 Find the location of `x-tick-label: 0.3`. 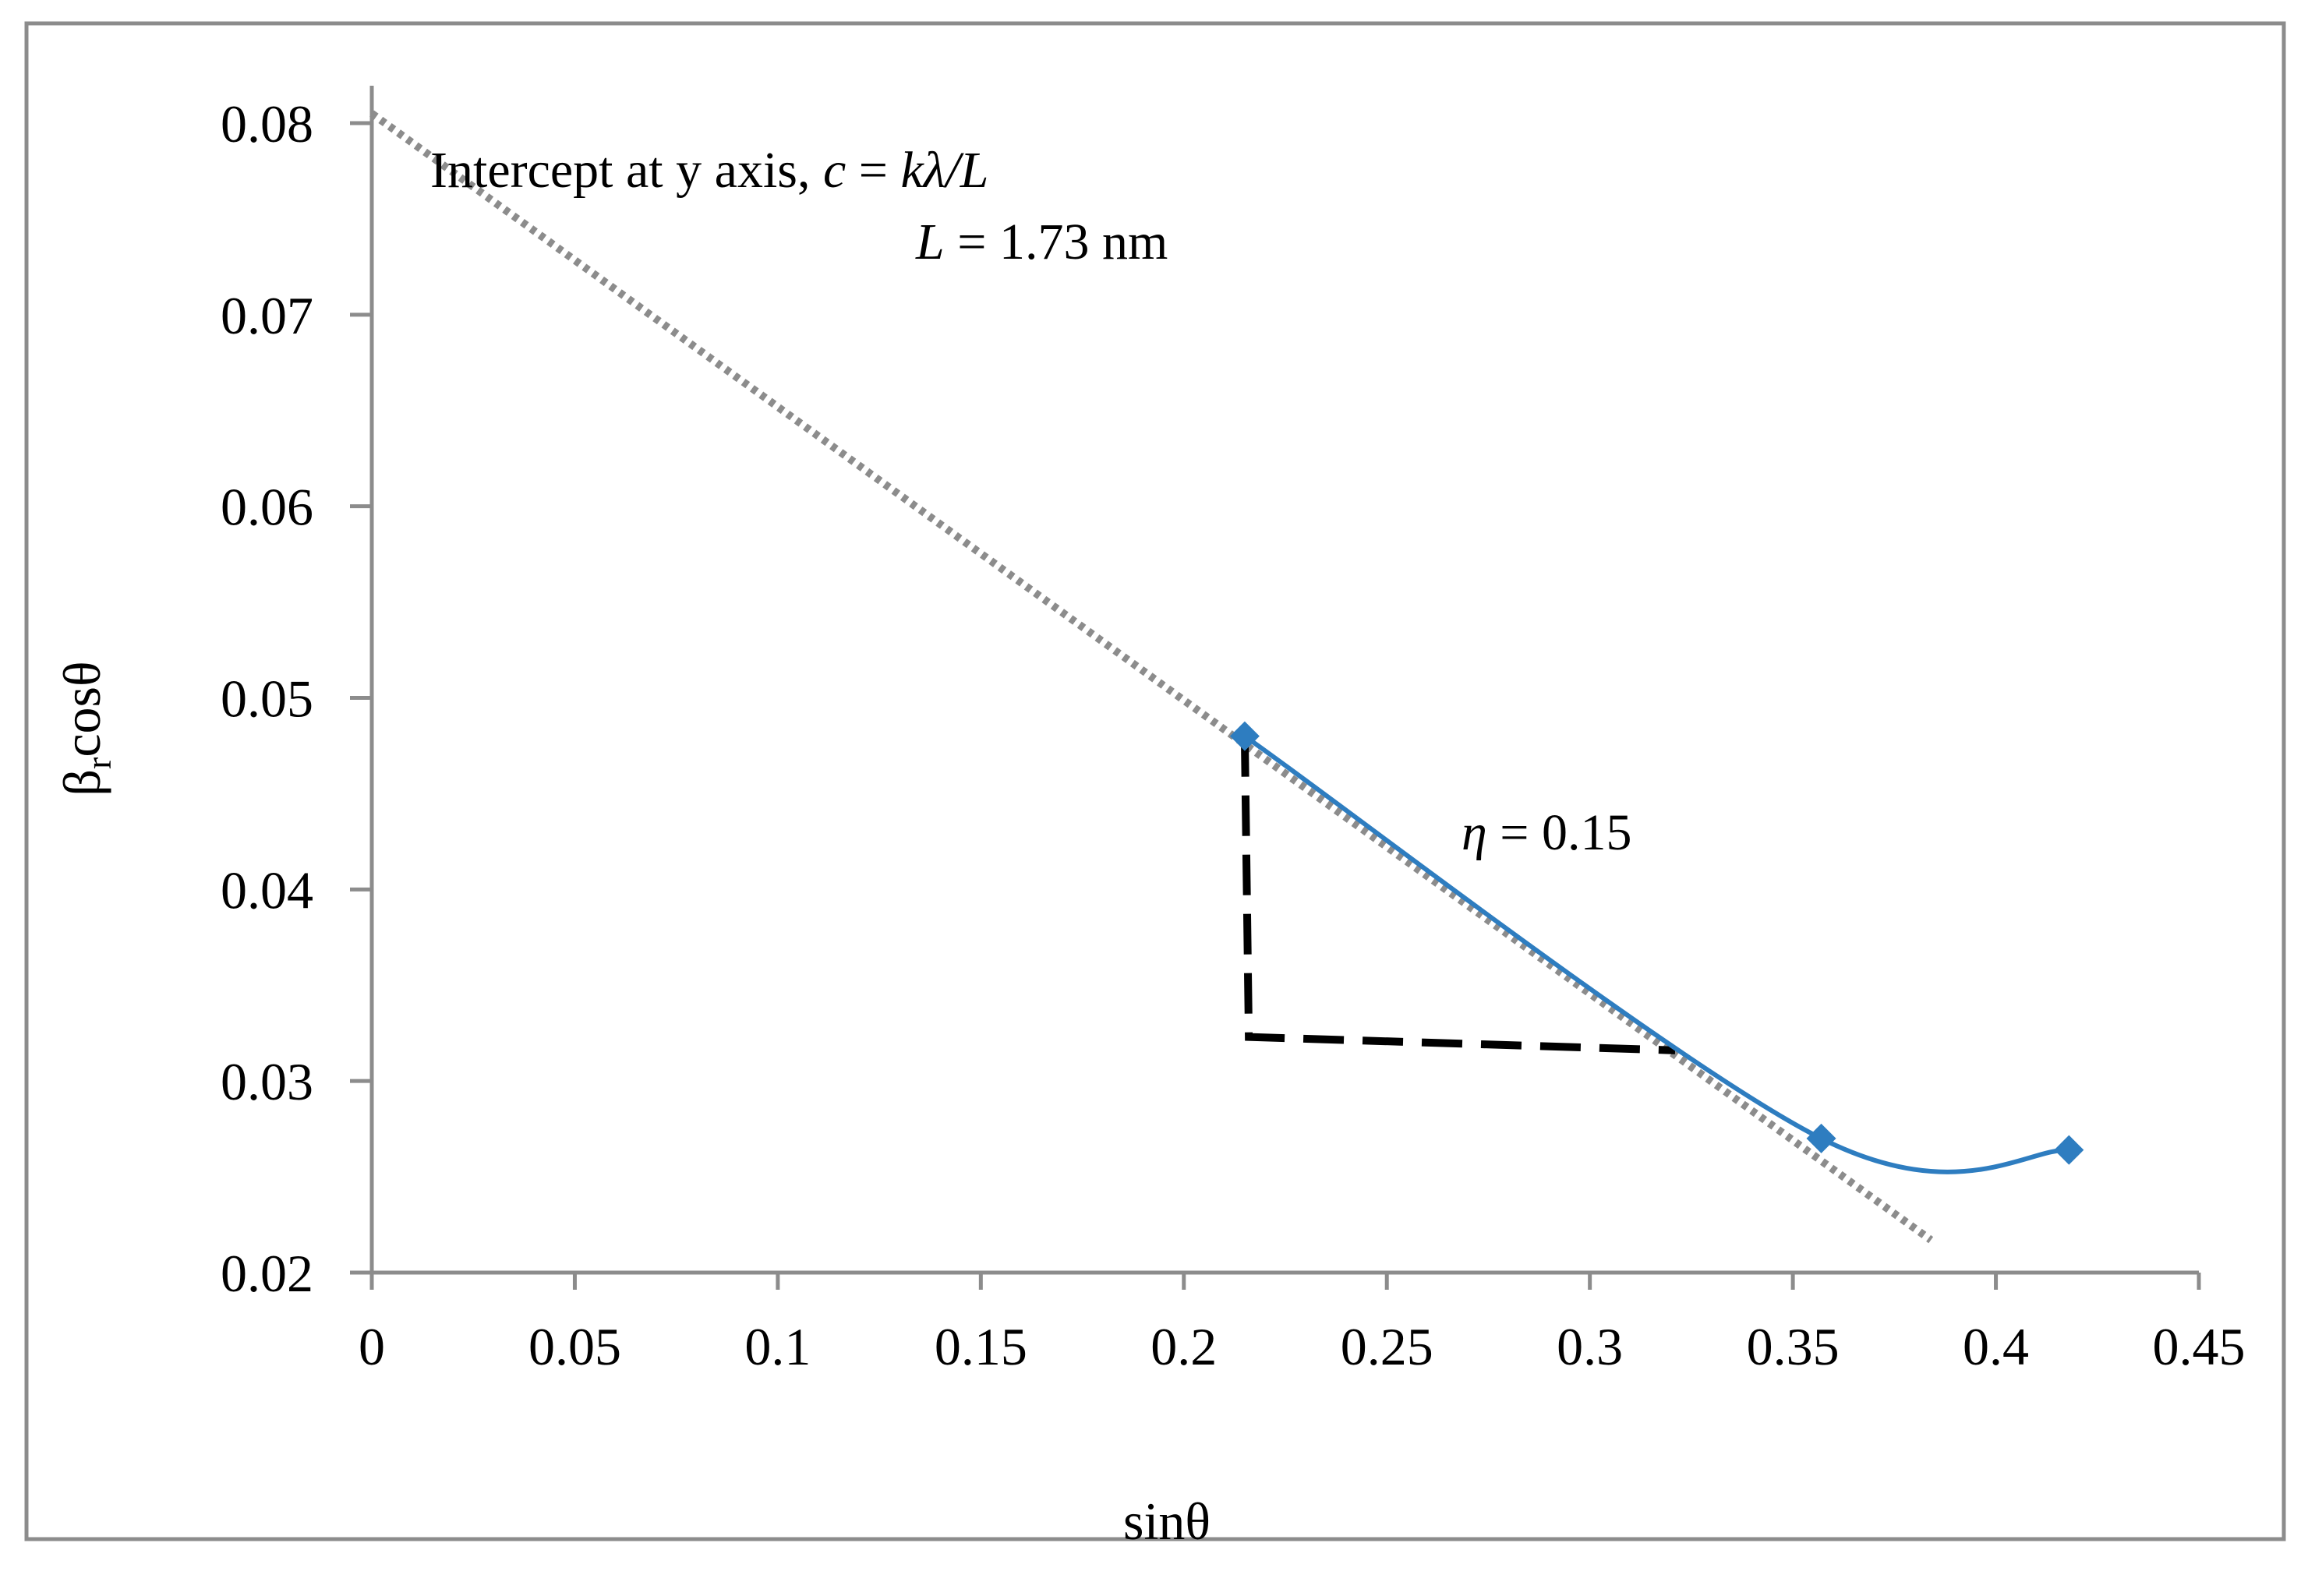

x-tick-label: 0.3 is located at coordinates (1590, 1346).